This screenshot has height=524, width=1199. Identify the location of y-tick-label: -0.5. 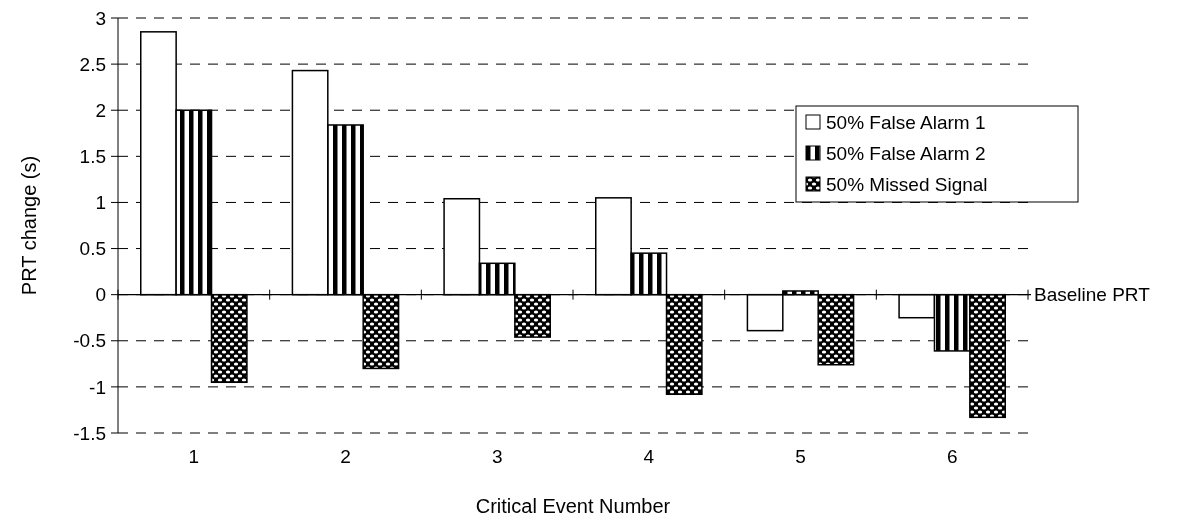
(89, 341).